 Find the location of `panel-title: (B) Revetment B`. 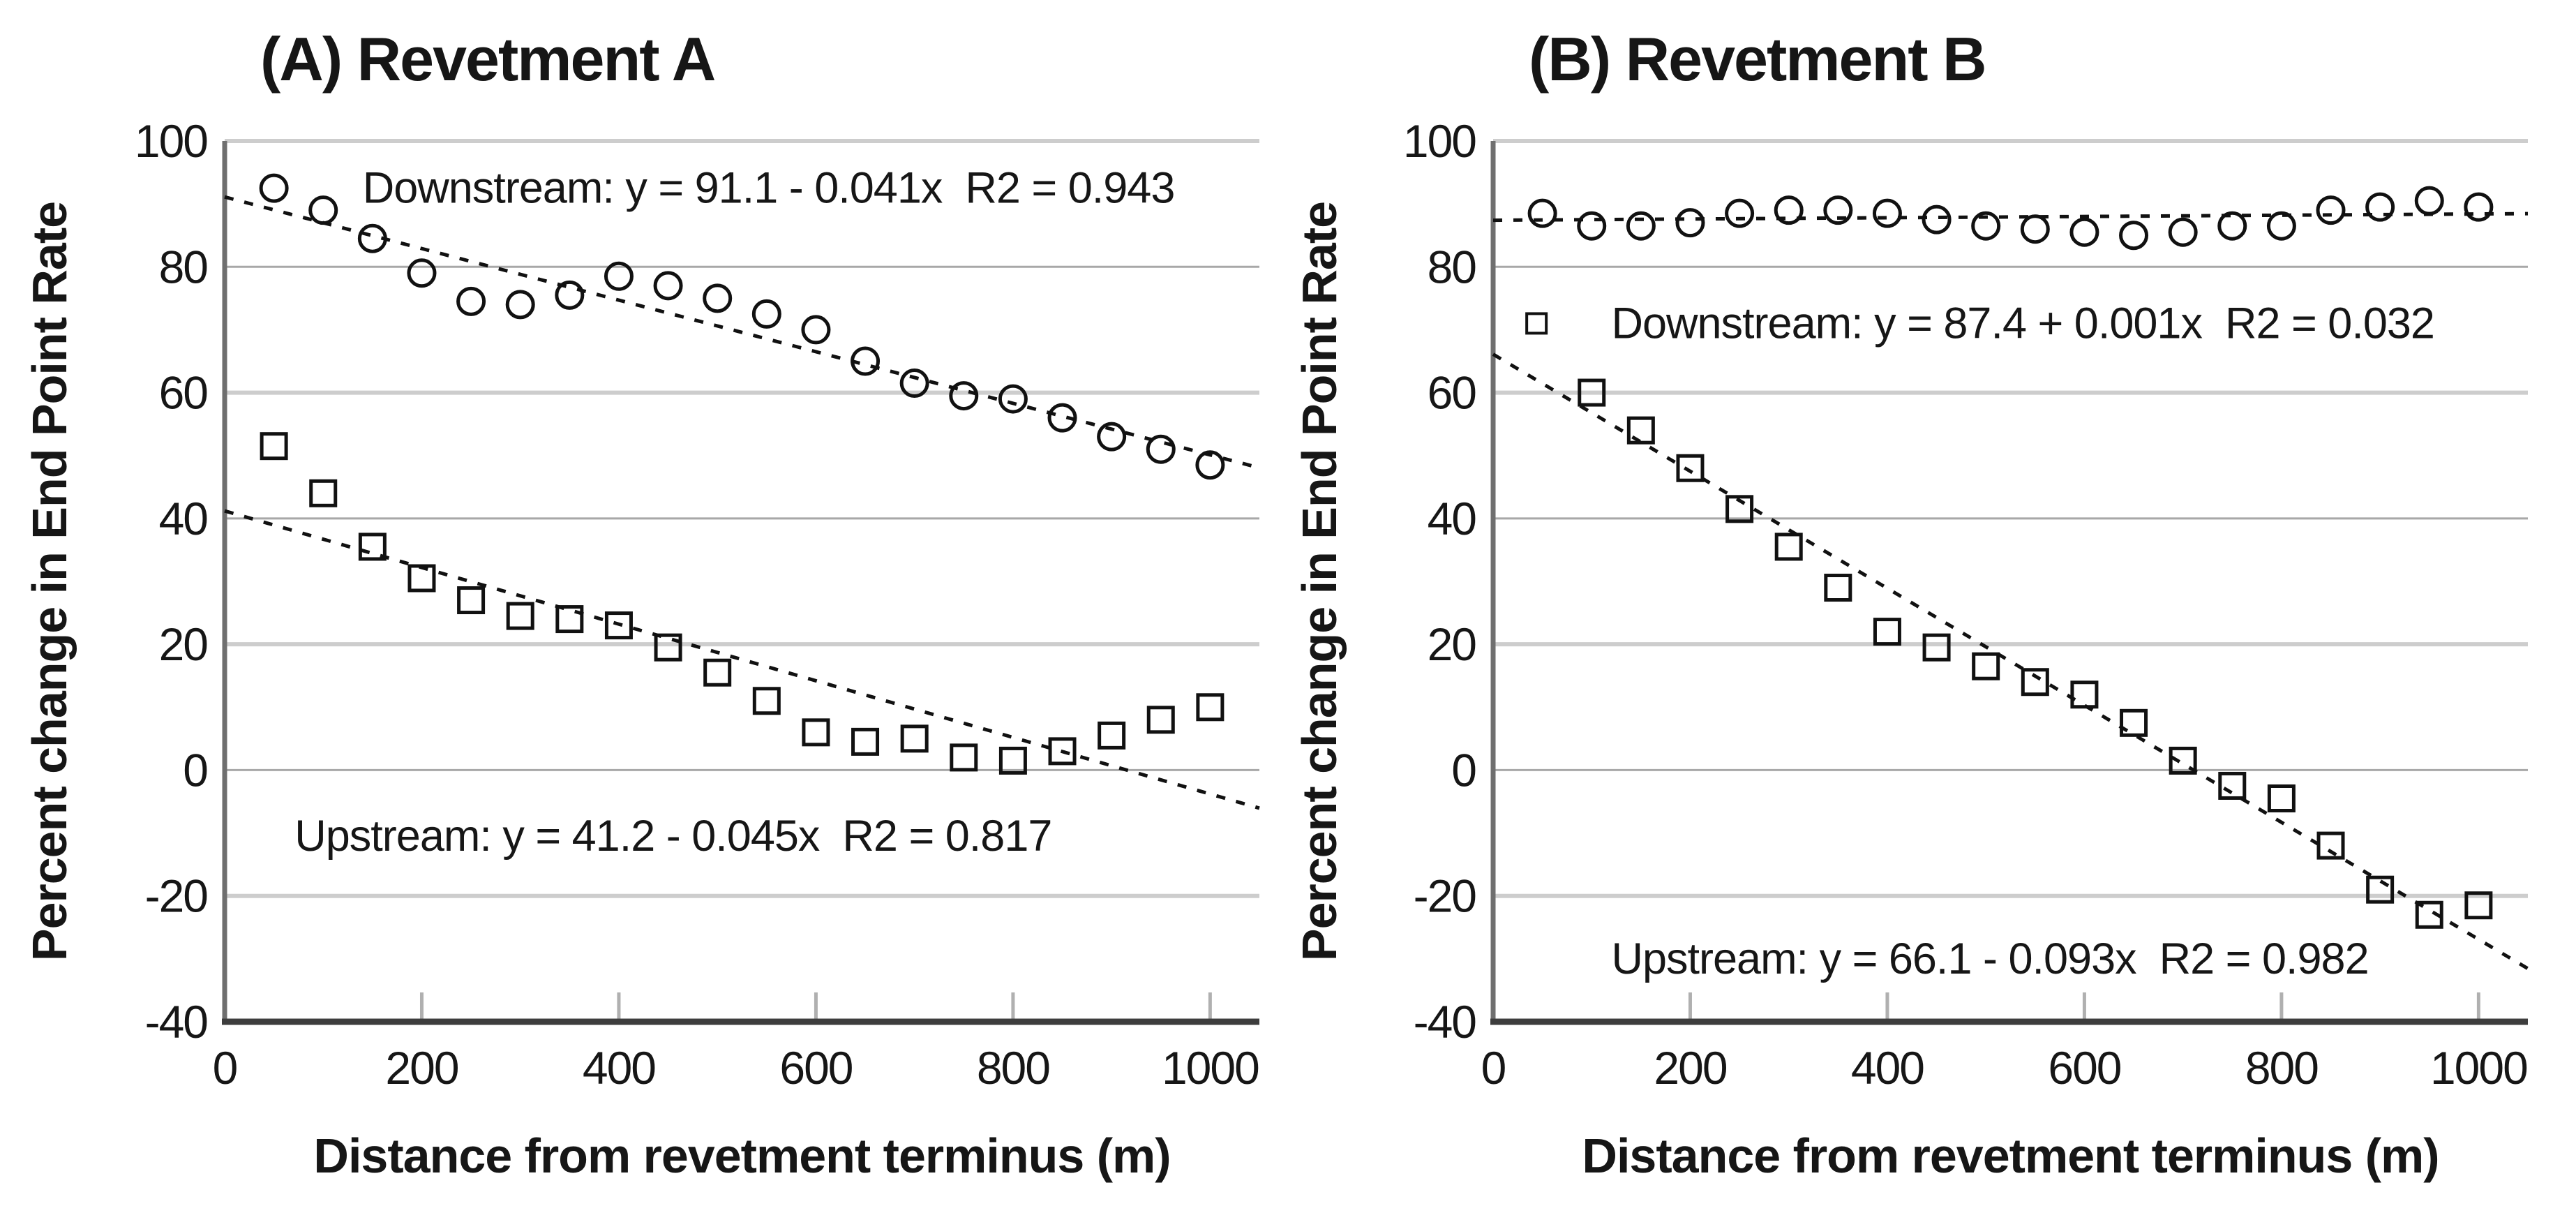

panel-title: (B) Revetment B is located at coordinates (1758, 59).